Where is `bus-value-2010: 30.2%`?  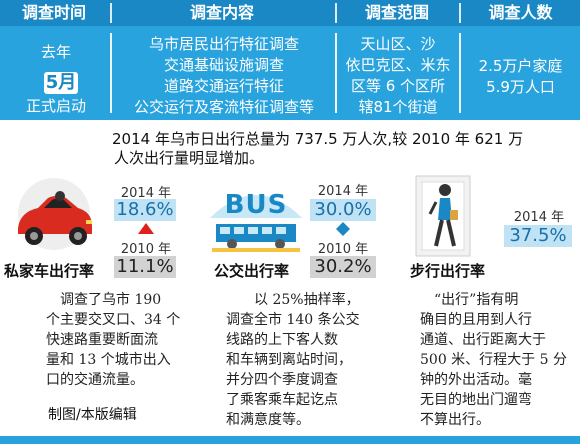 bus-value-2010: 30.2% is located at coordinates (343, 267).